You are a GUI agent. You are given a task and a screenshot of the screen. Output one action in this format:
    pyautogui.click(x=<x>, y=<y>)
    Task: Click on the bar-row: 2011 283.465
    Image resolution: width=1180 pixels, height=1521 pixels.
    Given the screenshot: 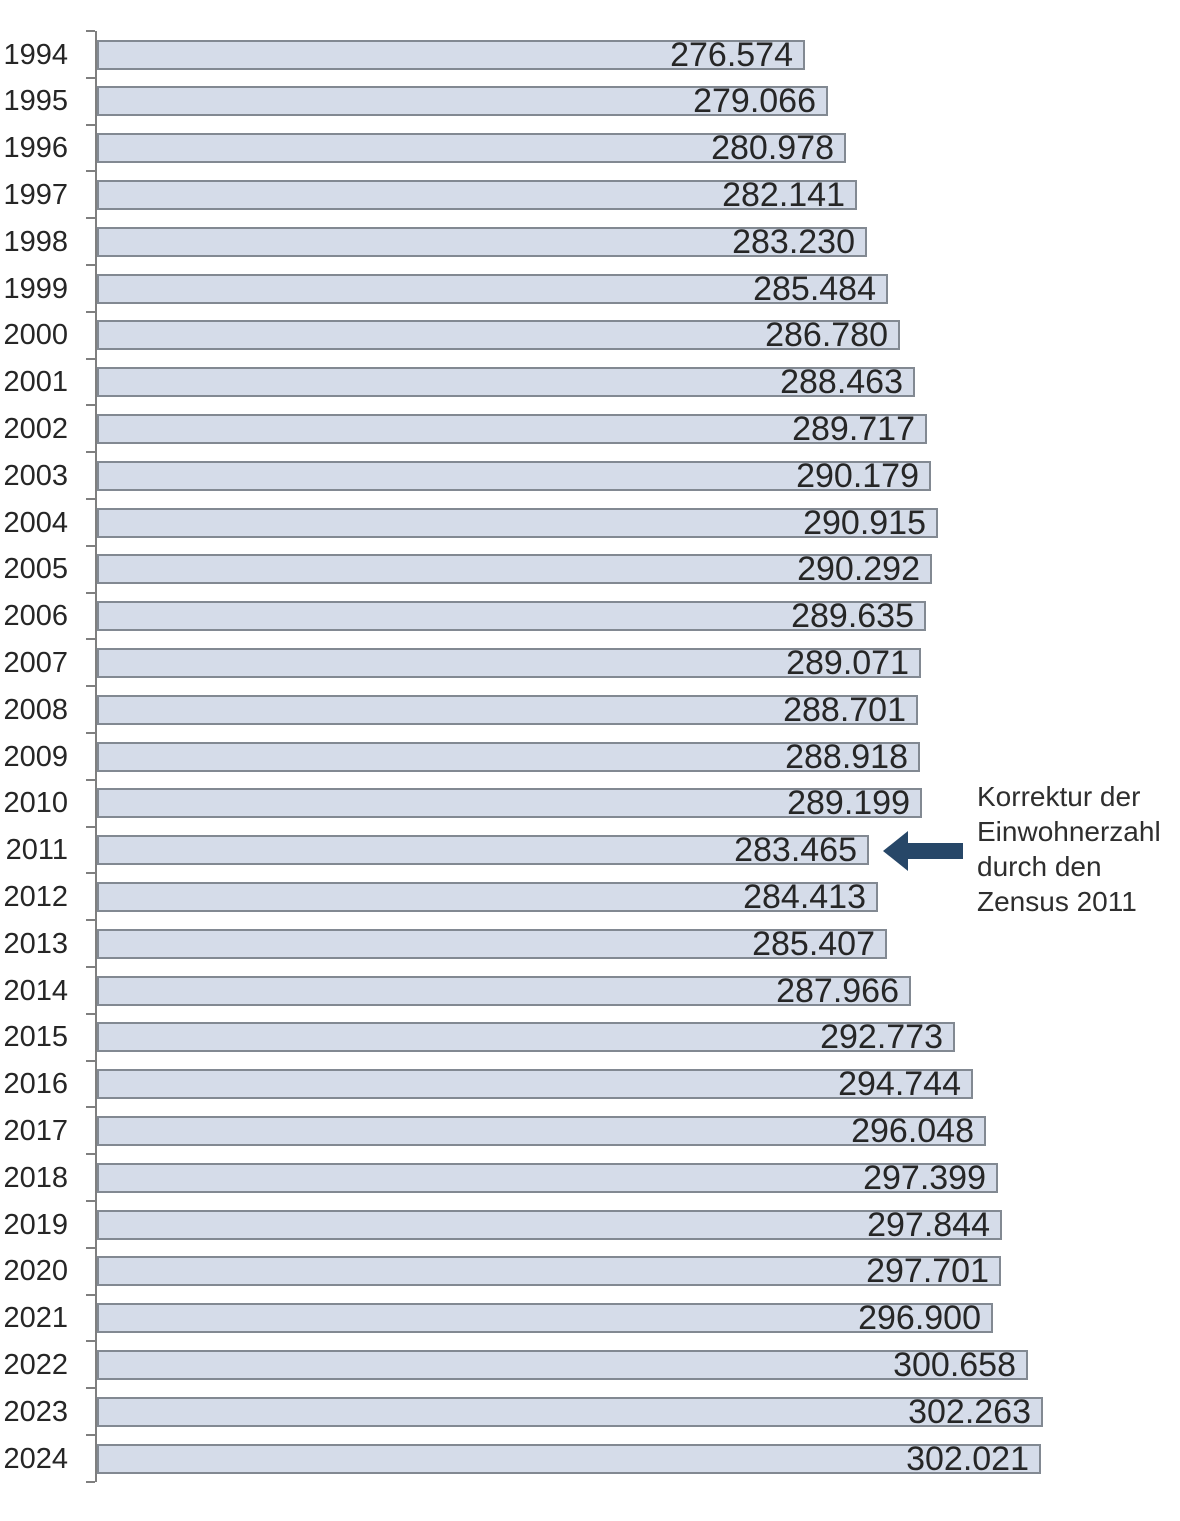 What is the action you would take?
    pyautogui.click(x=590, y=850)
    